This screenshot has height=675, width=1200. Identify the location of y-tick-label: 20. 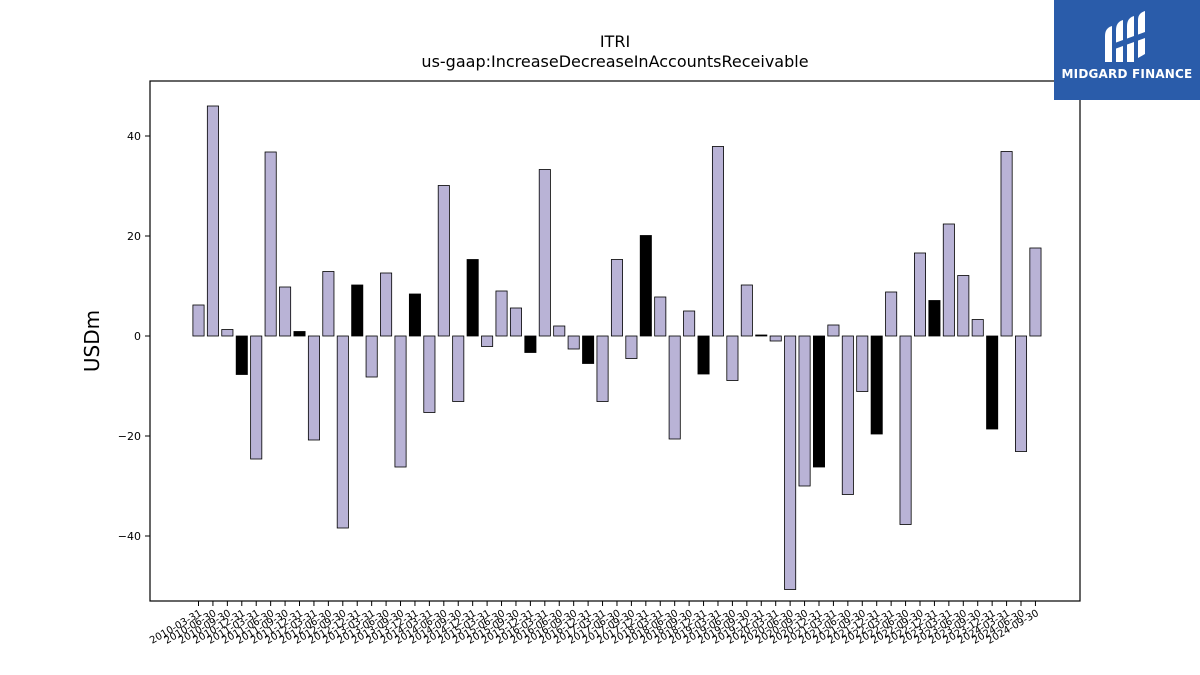
(134, 236).